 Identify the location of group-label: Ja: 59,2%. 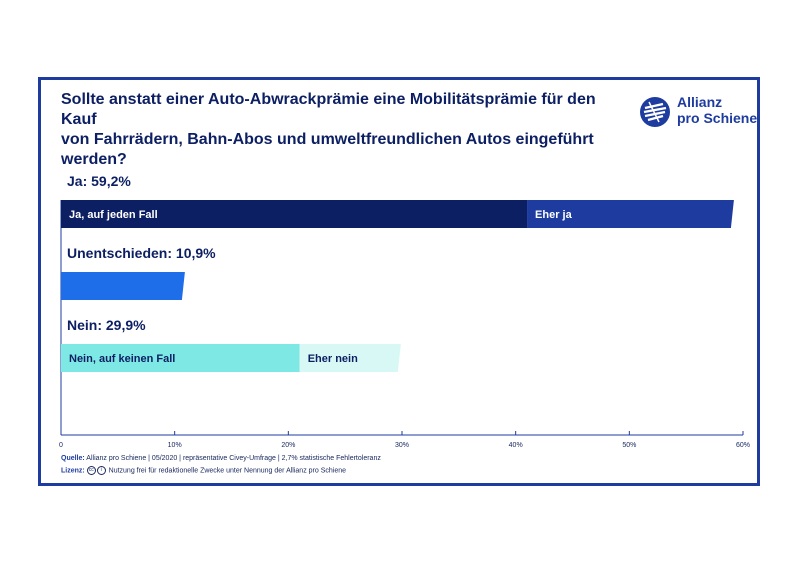
(99, 181).